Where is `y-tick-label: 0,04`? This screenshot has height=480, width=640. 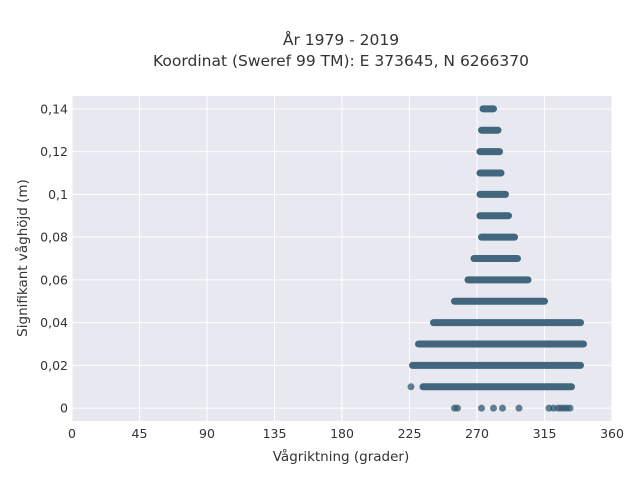
y-tick-label: 0,04 is located at coordinates (54, 322).